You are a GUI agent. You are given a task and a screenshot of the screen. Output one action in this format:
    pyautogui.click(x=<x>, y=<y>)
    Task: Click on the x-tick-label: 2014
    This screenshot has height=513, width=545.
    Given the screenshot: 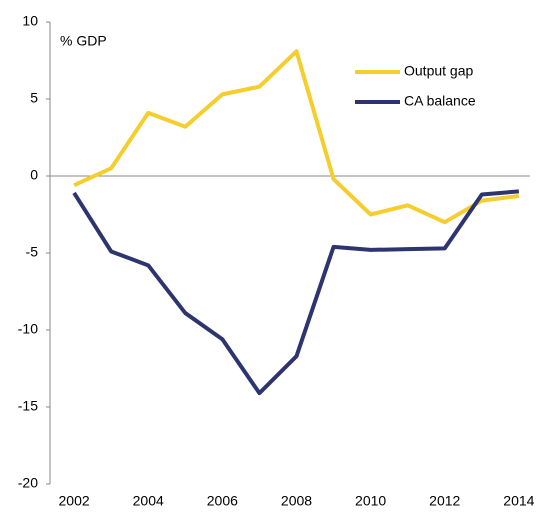 What is the action you would take?
    pyautogui.click(x=518, y=501)
    